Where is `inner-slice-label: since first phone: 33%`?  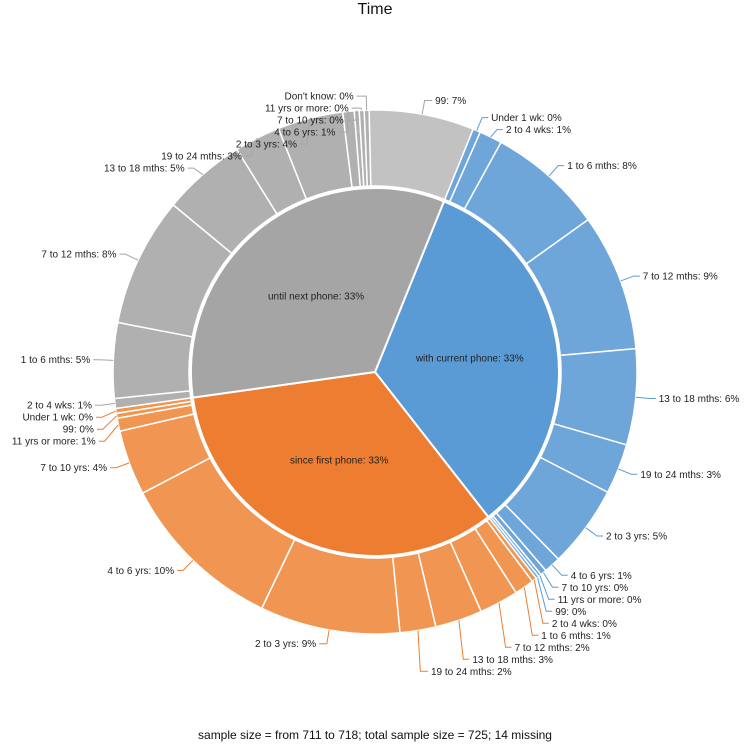
inner-slice-label: since first phone: 33% is located at coordinates (339, 461).